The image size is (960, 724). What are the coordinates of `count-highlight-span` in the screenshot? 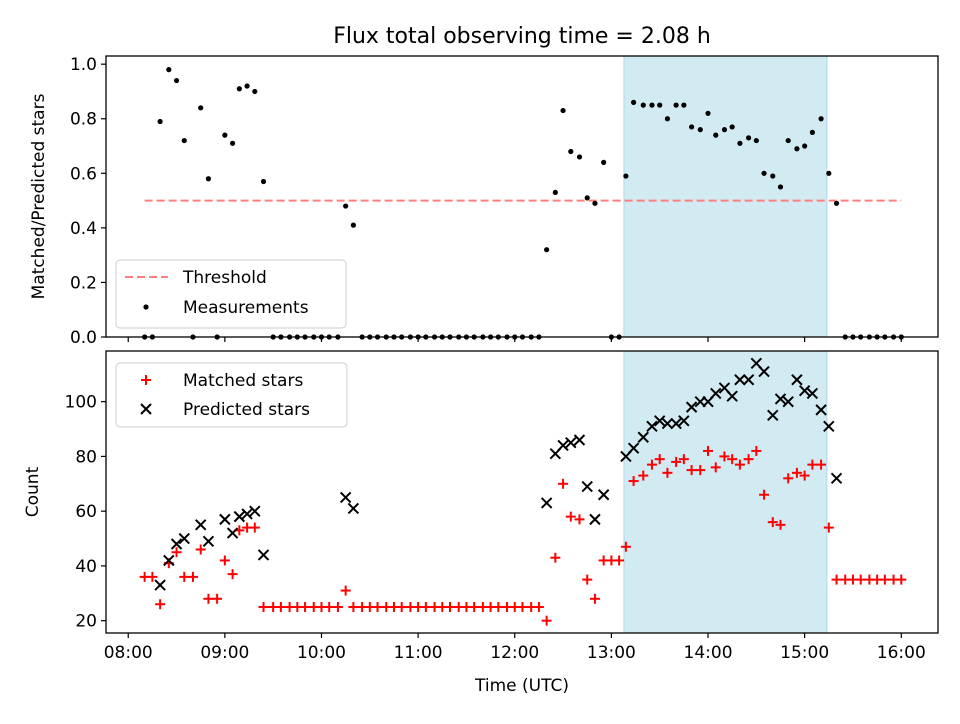 It's located at (725, 492).